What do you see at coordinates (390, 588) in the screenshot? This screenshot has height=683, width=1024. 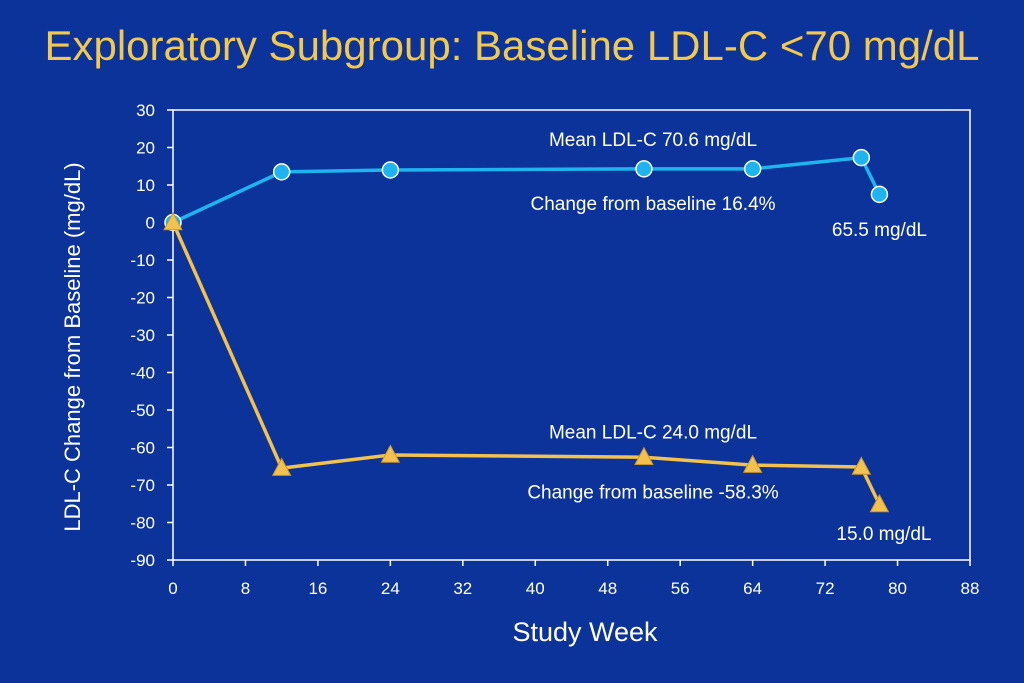 I see `x-tick-label: 24` at bounding box center [390, 588].